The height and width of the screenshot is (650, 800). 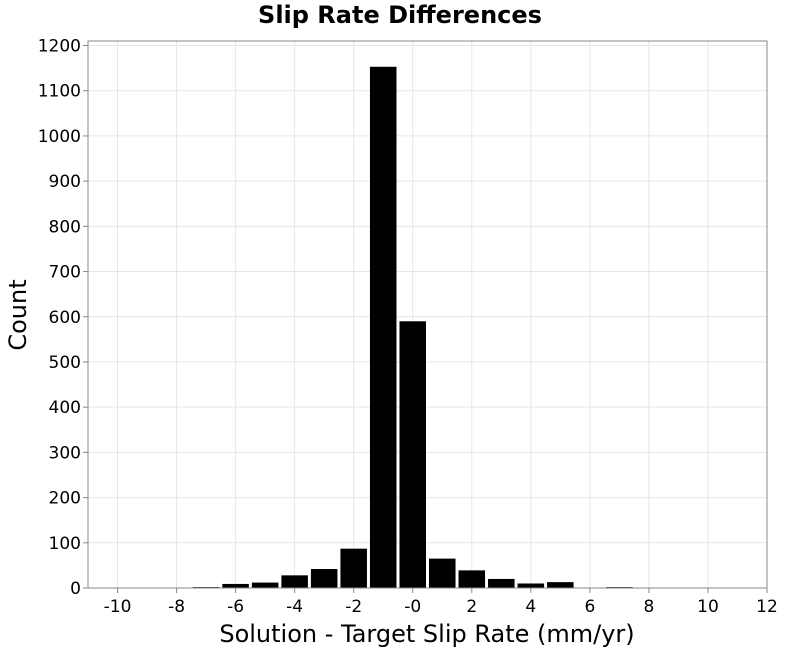 I want to click on y-tick-label: 900, so click(x=65, y=182).